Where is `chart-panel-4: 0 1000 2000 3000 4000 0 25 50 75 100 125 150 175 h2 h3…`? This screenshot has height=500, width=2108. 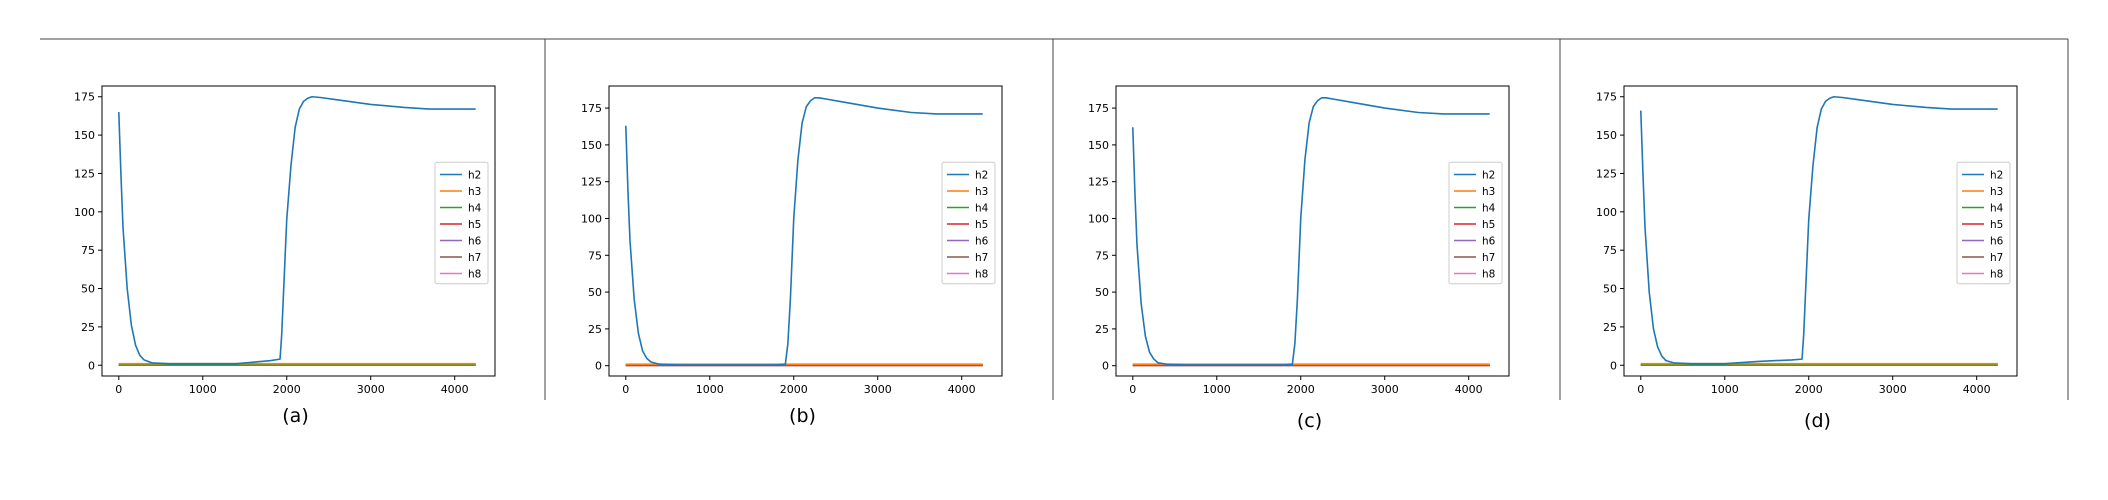
chart-panel-4: 0 1000 2000 3000 4000 0 25 50 75 100 125 150 175 h2 h3… is located at coordinates (1807, 258).